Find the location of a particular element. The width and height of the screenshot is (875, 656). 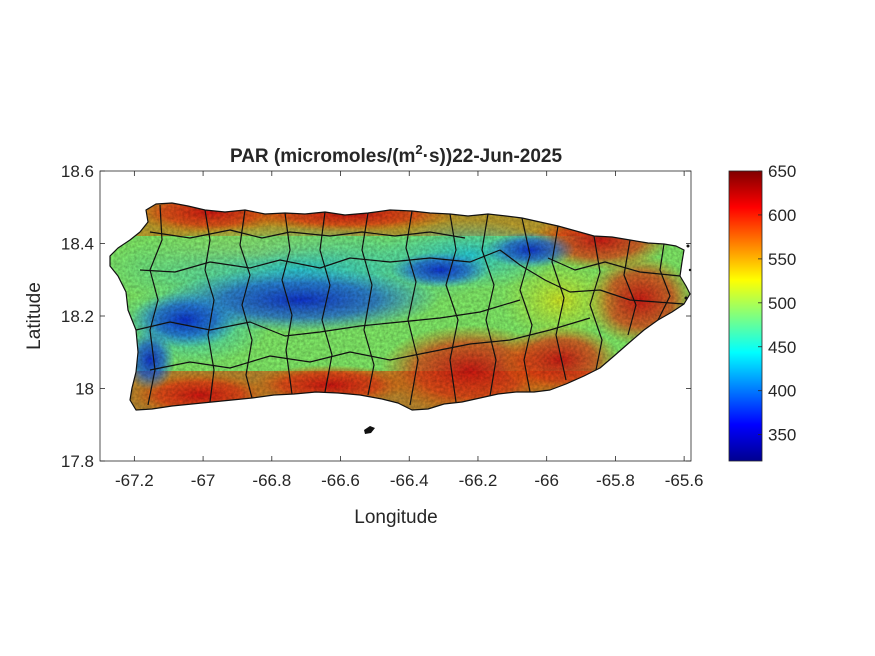

colorbar: 350 400 450 500 550 600 650 is located at coordinates (762, 312).